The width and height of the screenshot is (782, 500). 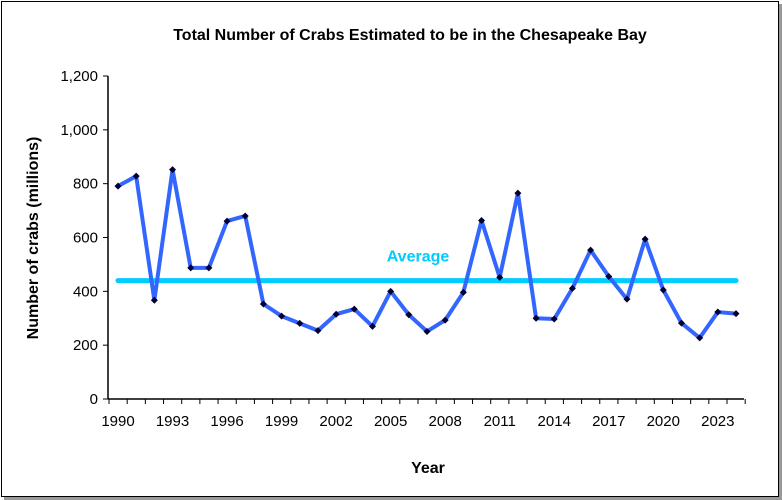 What do you see at coordinates (663, 421) in the screenshot?
I see `x-tick-label: 2020` at bounding box center [663, 421].